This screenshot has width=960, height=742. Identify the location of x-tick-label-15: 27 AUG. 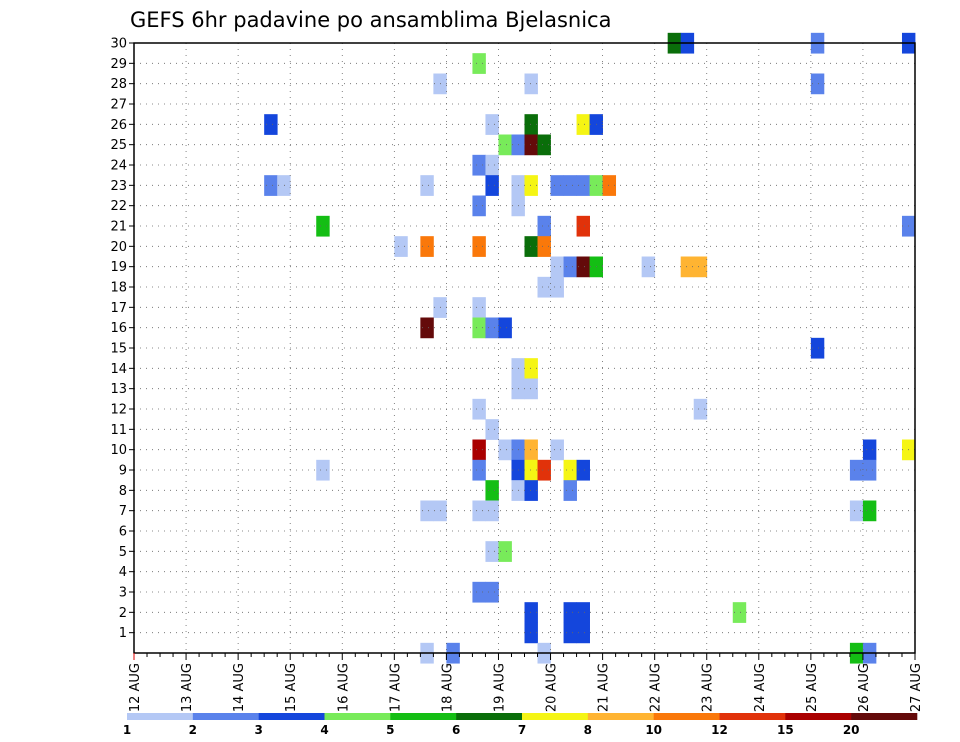
(916, 687).